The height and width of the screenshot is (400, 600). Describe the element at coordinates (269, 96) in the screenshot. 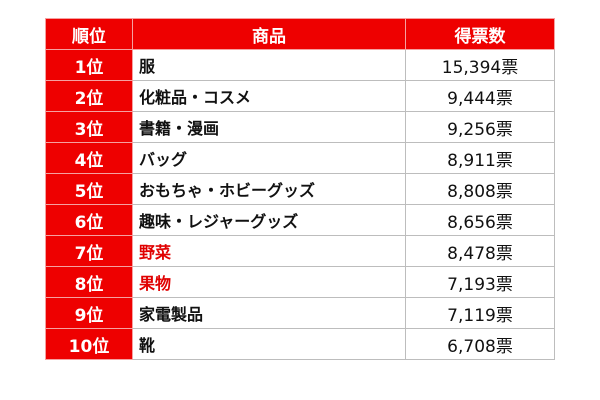

I see `item-cell: 化粧品・コスメ` at that location.